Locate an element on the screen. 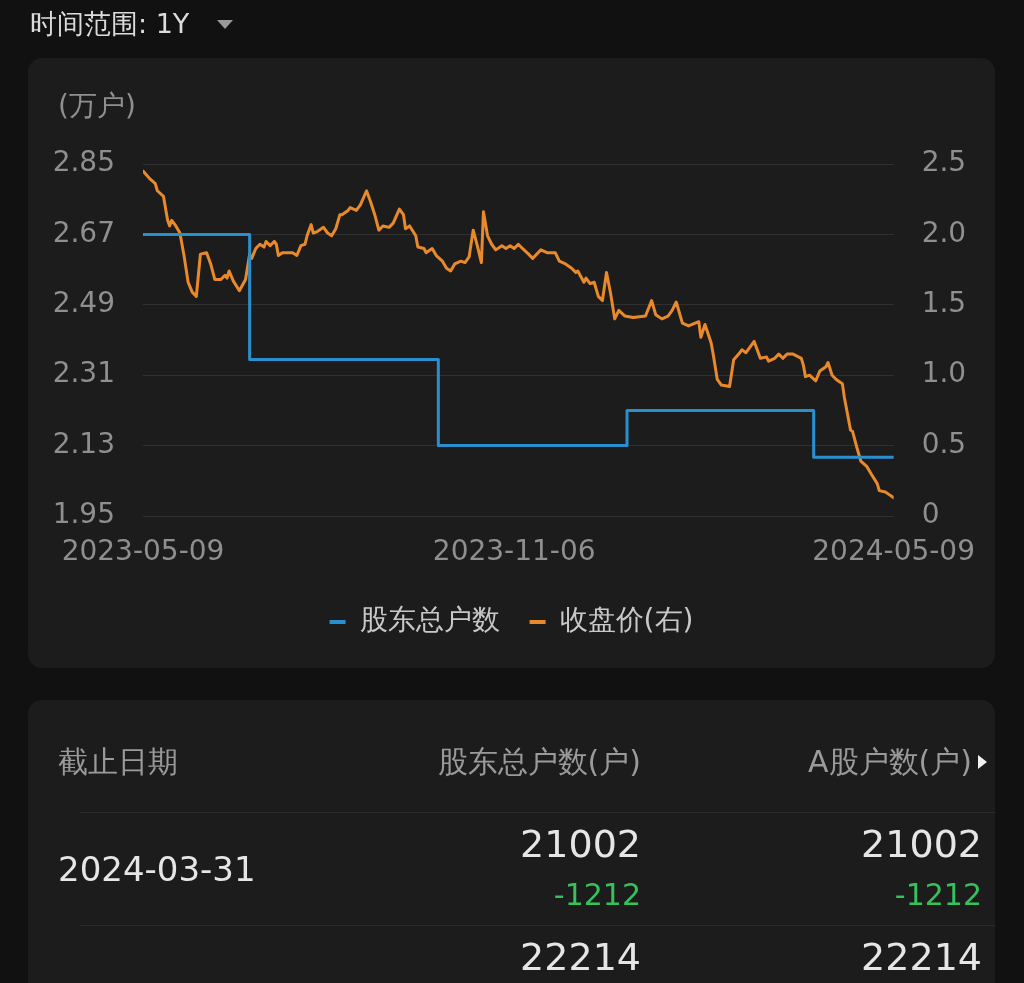  y-tick-label: 1.95 is located at coordinates (83, 514).